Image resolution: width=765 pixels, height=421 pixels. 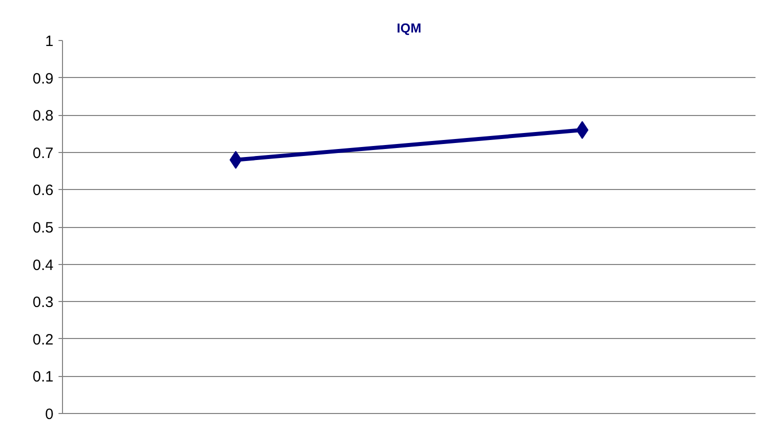 I want to click on y-tick-label: 0.6, so click(x=43, y=191).